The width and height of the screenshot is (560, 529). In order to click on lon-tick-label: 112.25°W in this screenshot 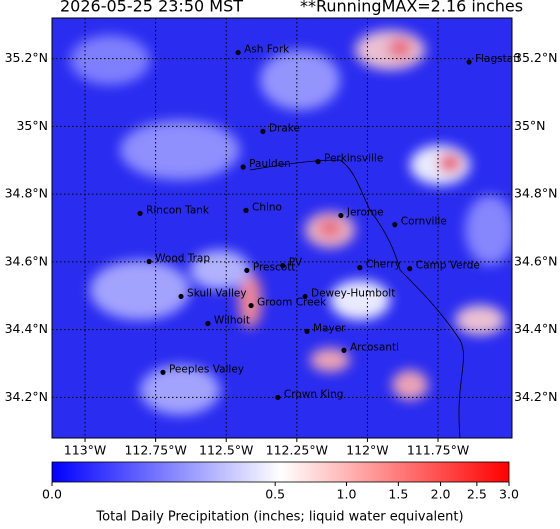, I will do `click(297, 450)`.